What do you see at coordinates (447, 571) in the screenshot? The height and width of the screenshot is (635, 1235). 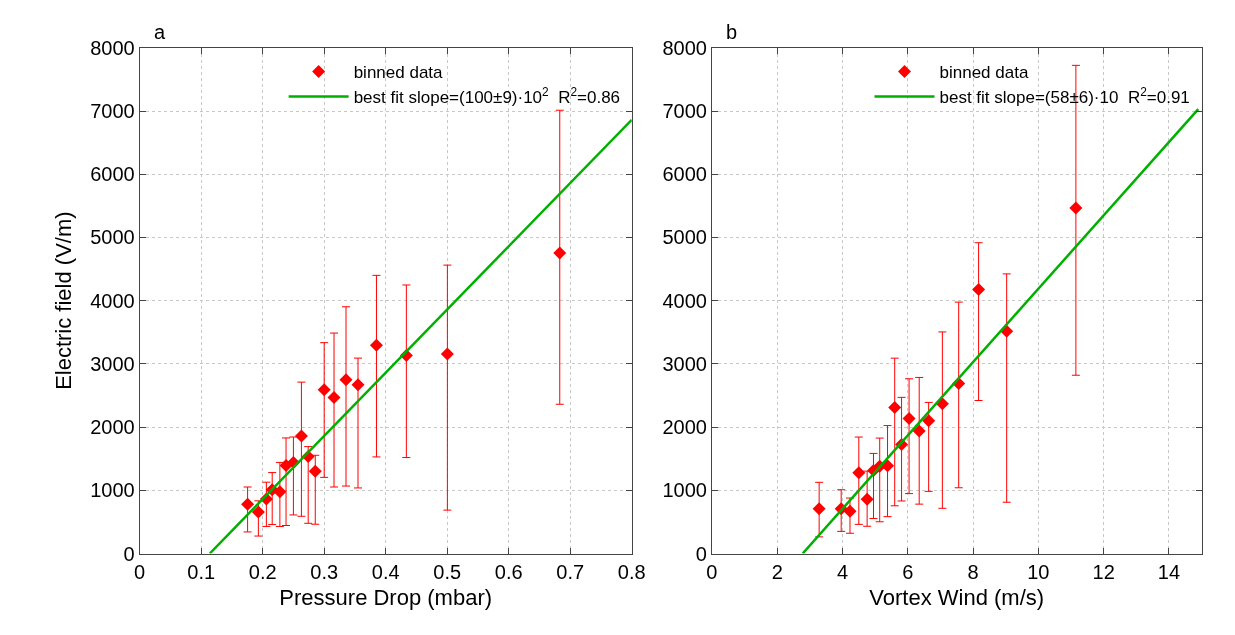 I see `x-tick-label: 0.5` at bounding box center [447, 571].